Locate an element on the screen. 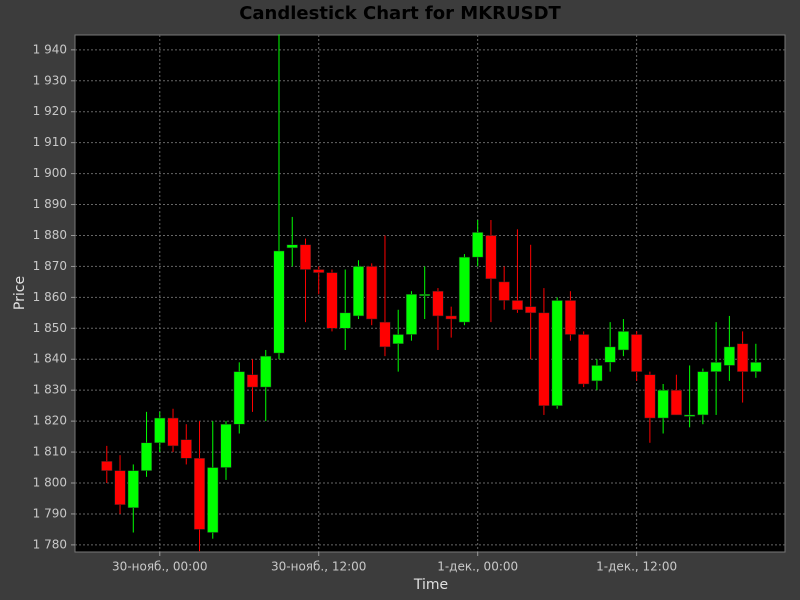 The height and width of the screenshot is (600, 800). y-axis-title: Price is located at coordinates (20, 293).